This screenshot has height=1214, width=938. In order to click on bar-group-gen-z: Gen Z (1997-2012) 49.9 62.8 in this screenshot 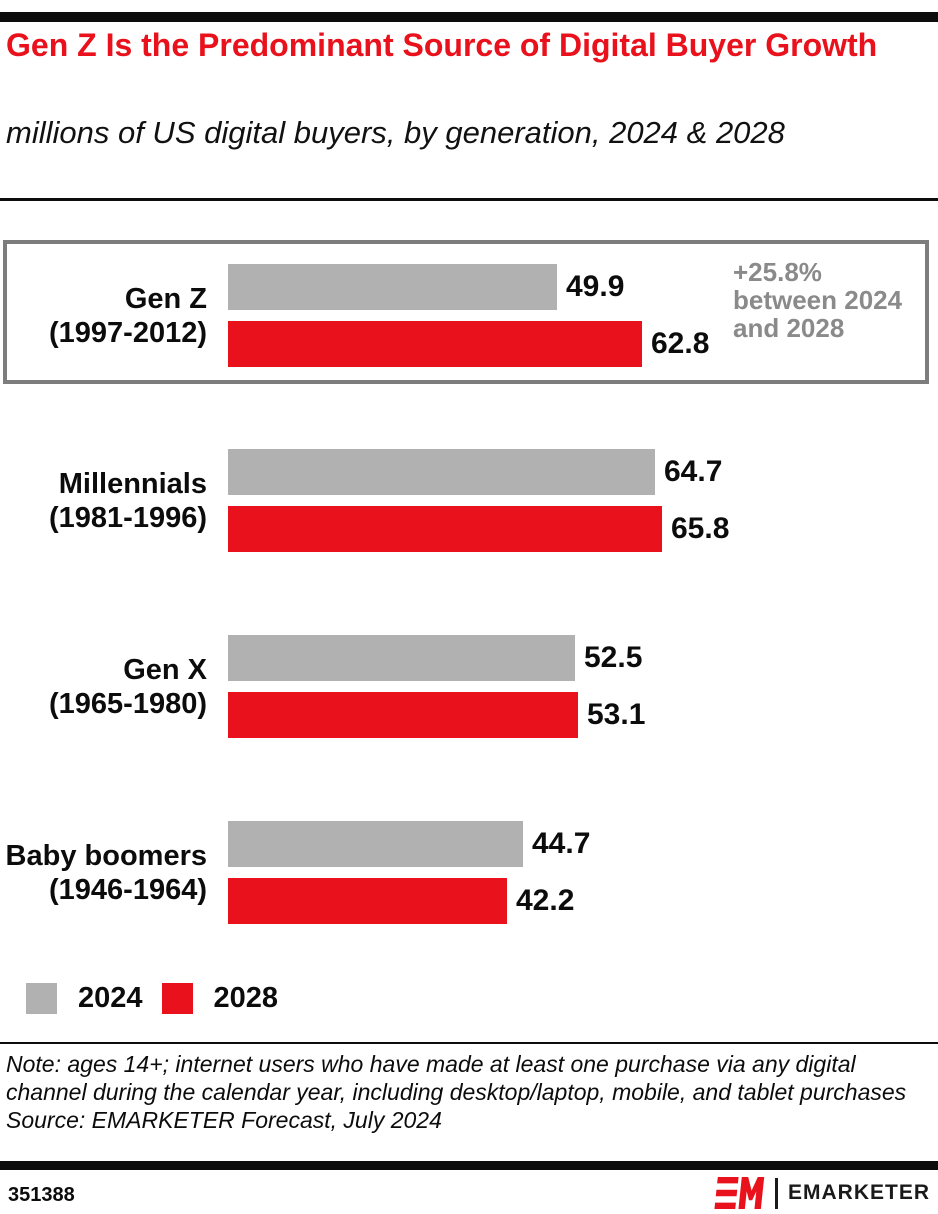, I will do `click(469, 315)`.